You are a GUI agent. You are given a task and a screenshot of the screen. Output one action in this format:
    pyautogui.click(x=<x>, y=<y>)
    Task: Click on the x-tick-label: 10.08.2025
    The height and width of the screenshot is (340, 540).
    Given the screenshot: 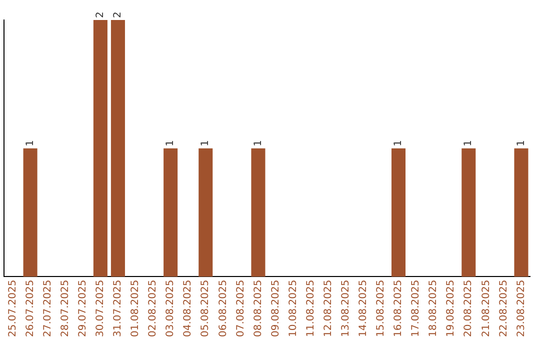 What is the action you would take?
    pyautogui.click(x=293, y=309)
    